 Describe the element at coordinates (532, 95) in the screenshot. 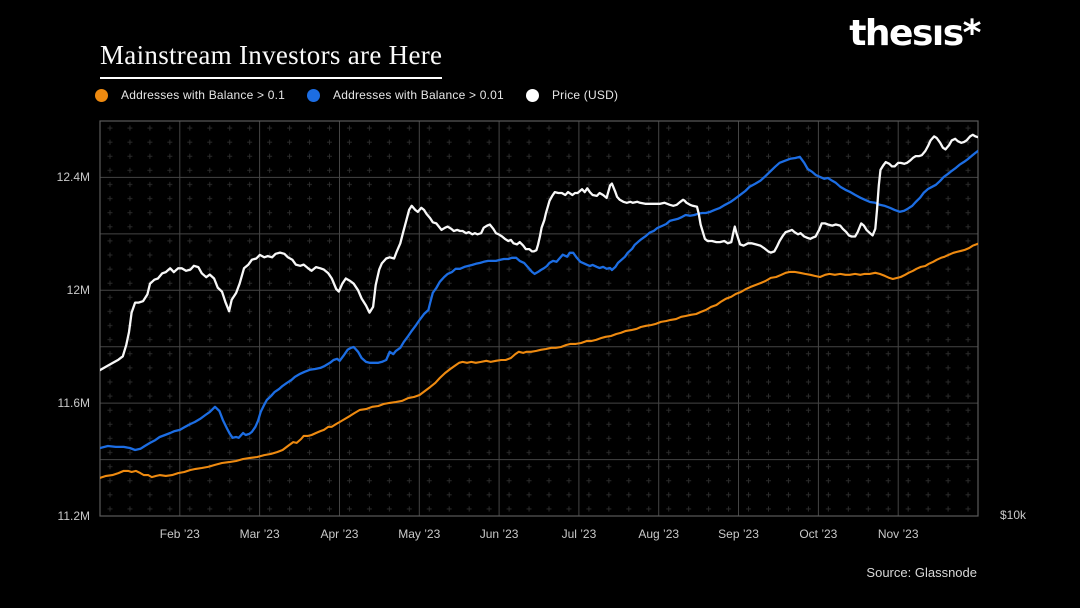

I see `white-dot-icon` at that location.